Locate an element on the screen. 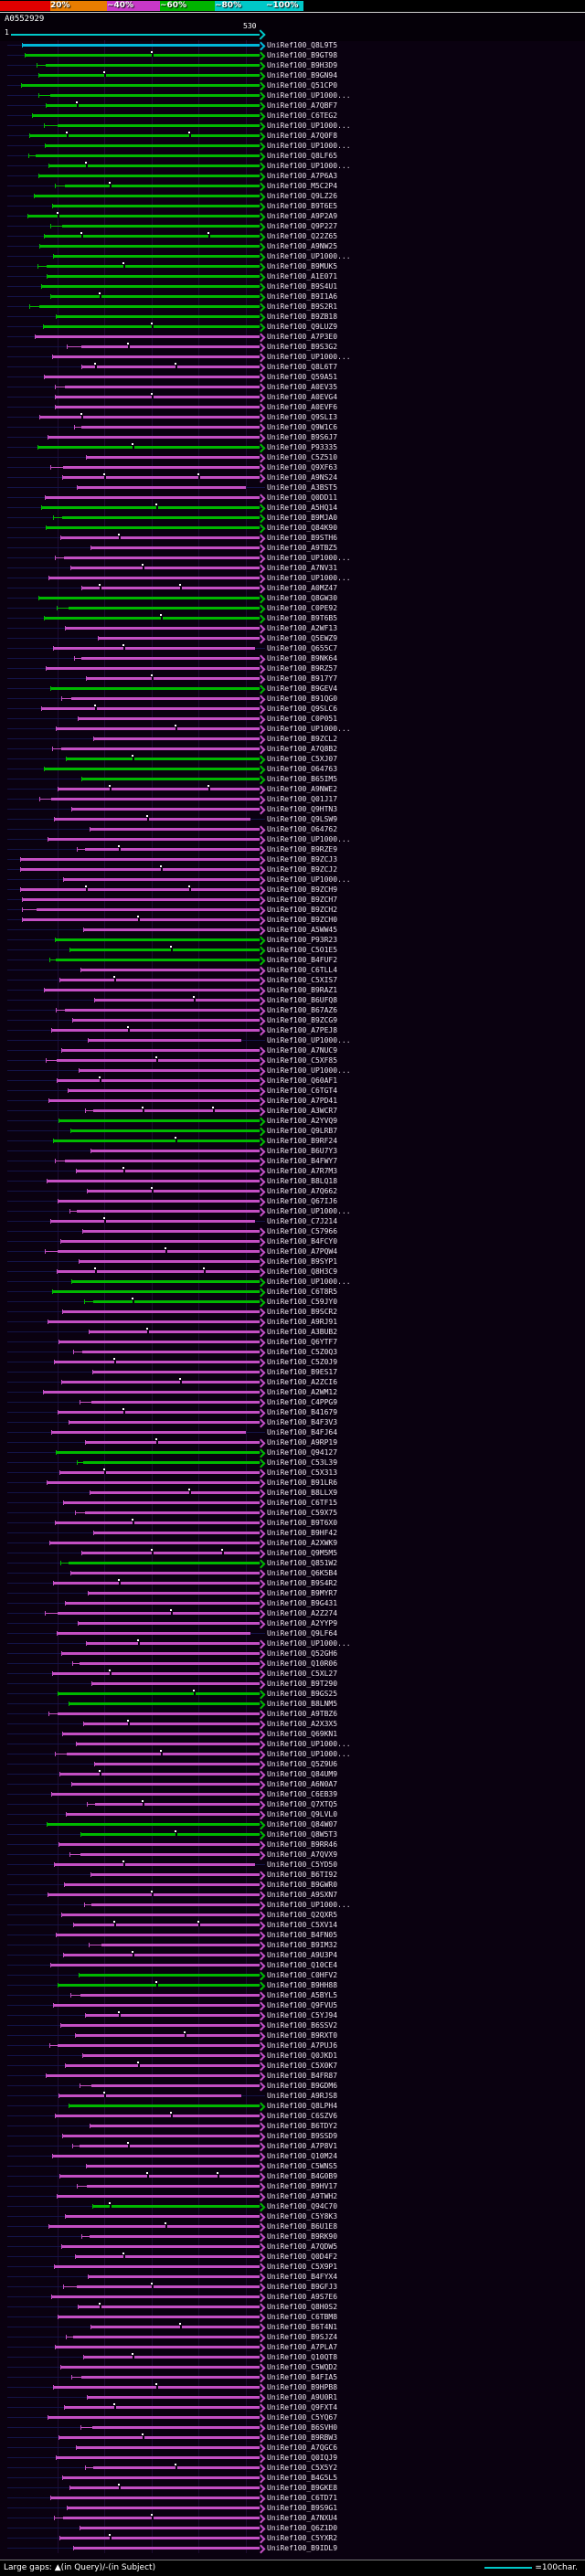 This screenshot has width=585, height=2576. hit-label: UniRef100_Q9LUZ9 is located at coordinates (302, 327).